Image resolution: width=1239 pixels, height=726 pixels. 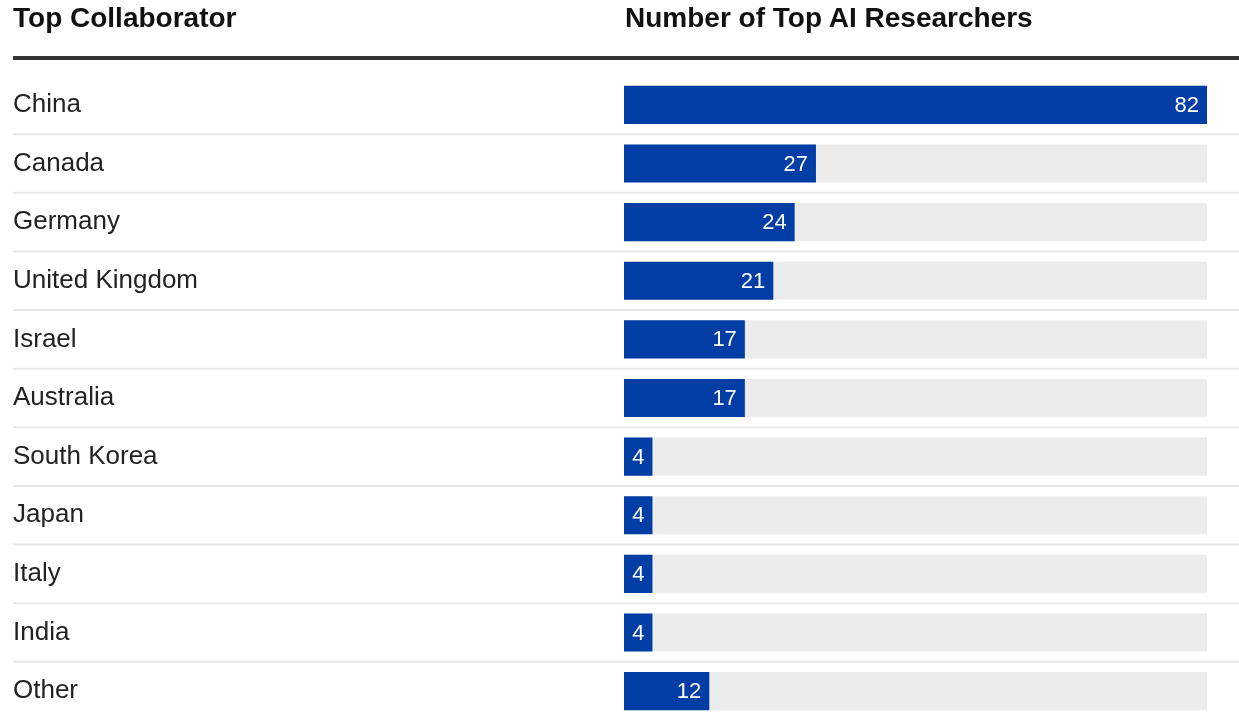 I want to click on y-axis-title: Top Collaborator, so click(x=125, y=18).